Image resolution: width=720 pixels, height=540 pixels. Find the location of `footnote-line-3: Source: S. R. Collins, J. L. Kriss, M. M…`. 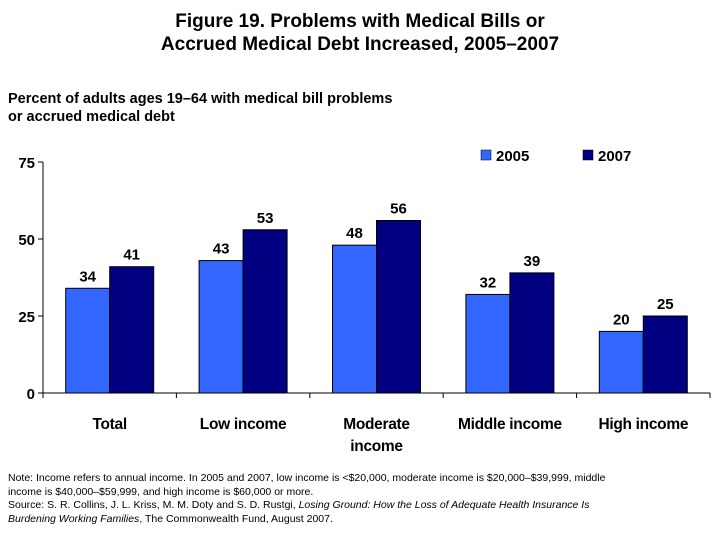

footnote-line-3: Source: S. R. Collins, J. L. Kriss, M. M… is located at coordinates (360, 506).